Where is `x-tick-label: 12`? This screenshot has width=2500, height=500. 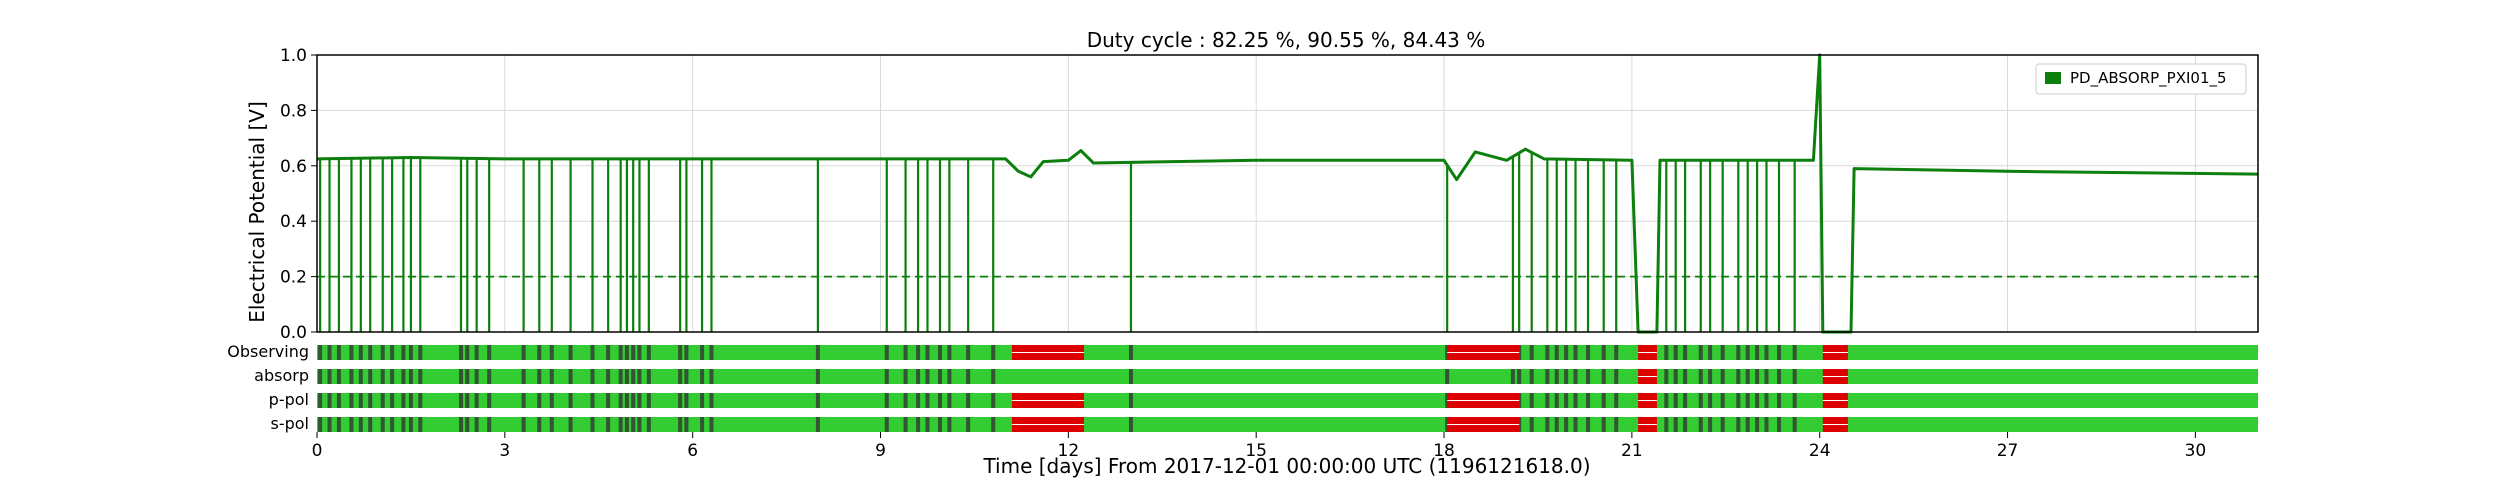
x-tick-label: 12 is located at coordinates (1069, 451).